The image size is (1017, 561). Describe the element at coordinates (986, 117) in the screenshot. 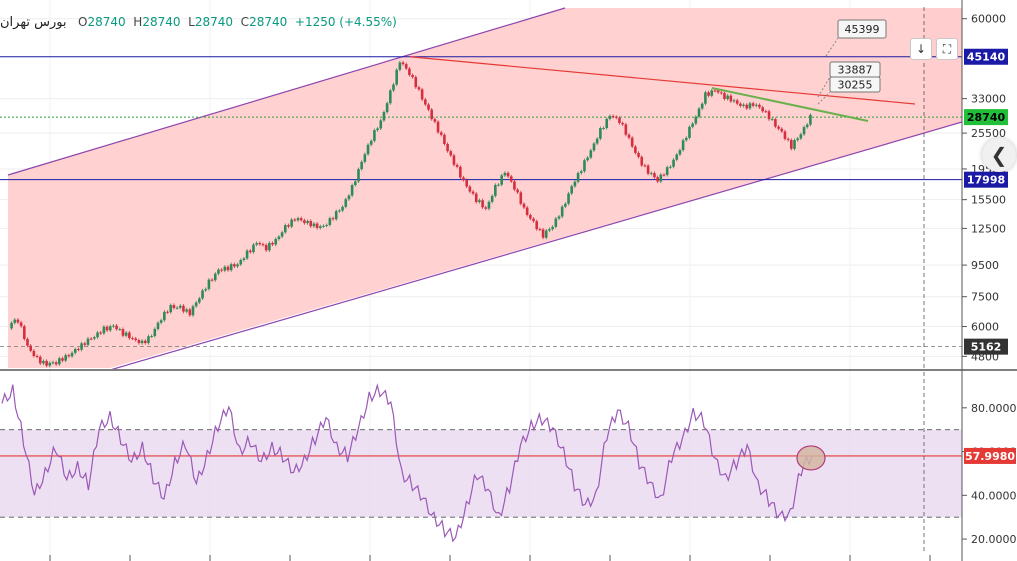

I see `badge-last-price-label: 28740` at that location.